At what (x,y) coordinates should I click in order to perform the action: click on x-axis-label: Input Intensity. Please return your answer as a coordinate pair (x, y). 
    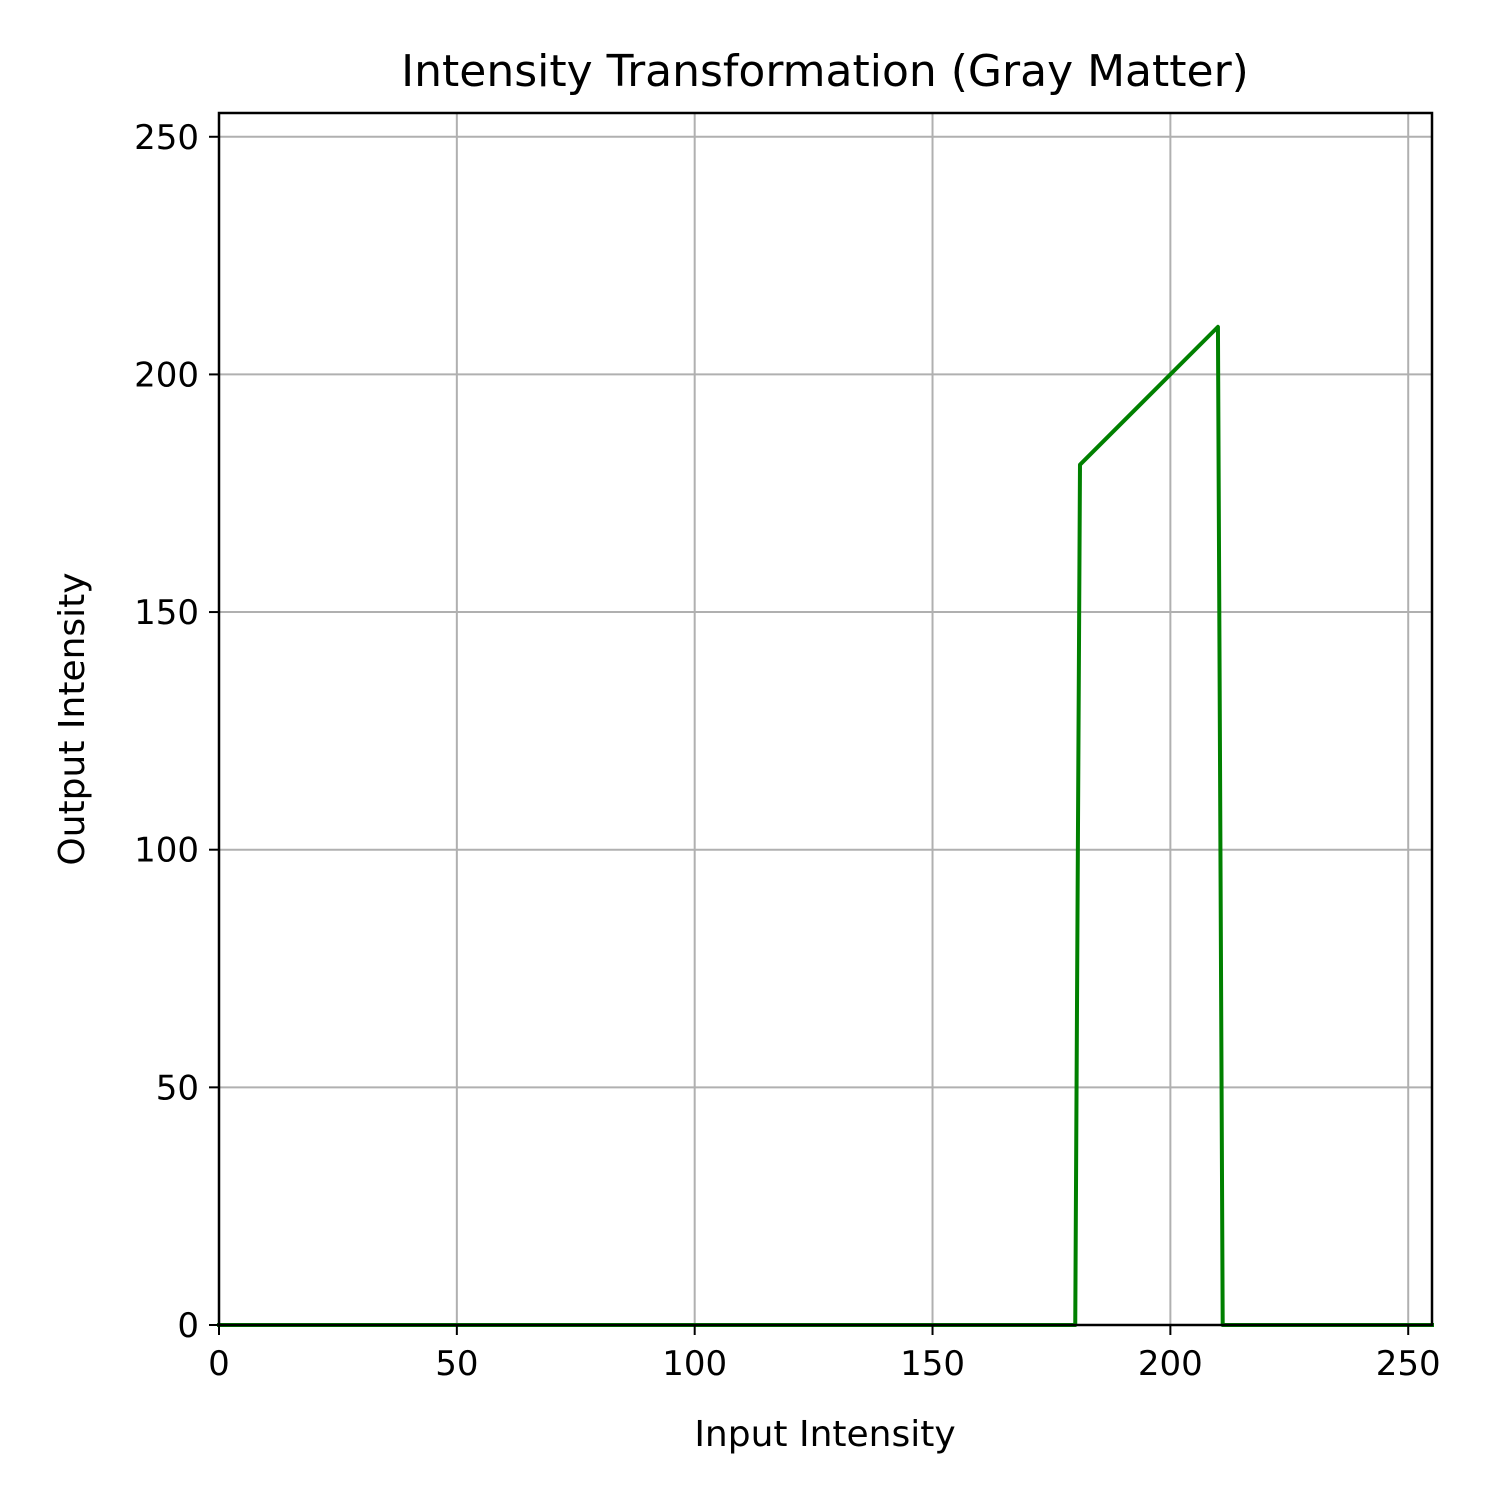
    Looking at the image, I should click on (824, 1434).